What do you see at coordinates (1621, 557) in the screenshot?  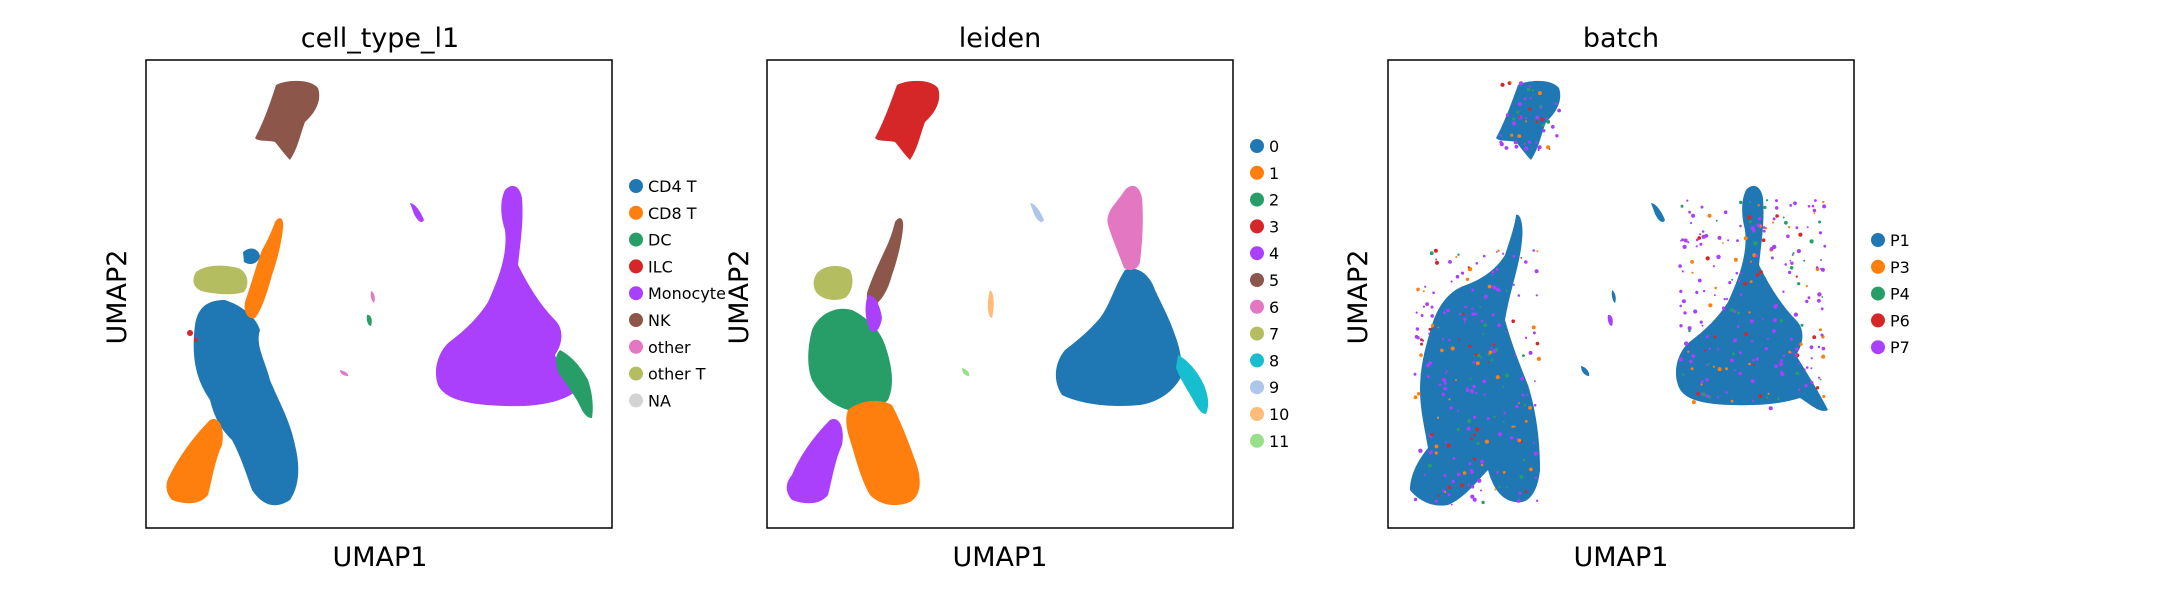 I see `x-axis-label: UMAP1` at bounding box center [1621, 557].